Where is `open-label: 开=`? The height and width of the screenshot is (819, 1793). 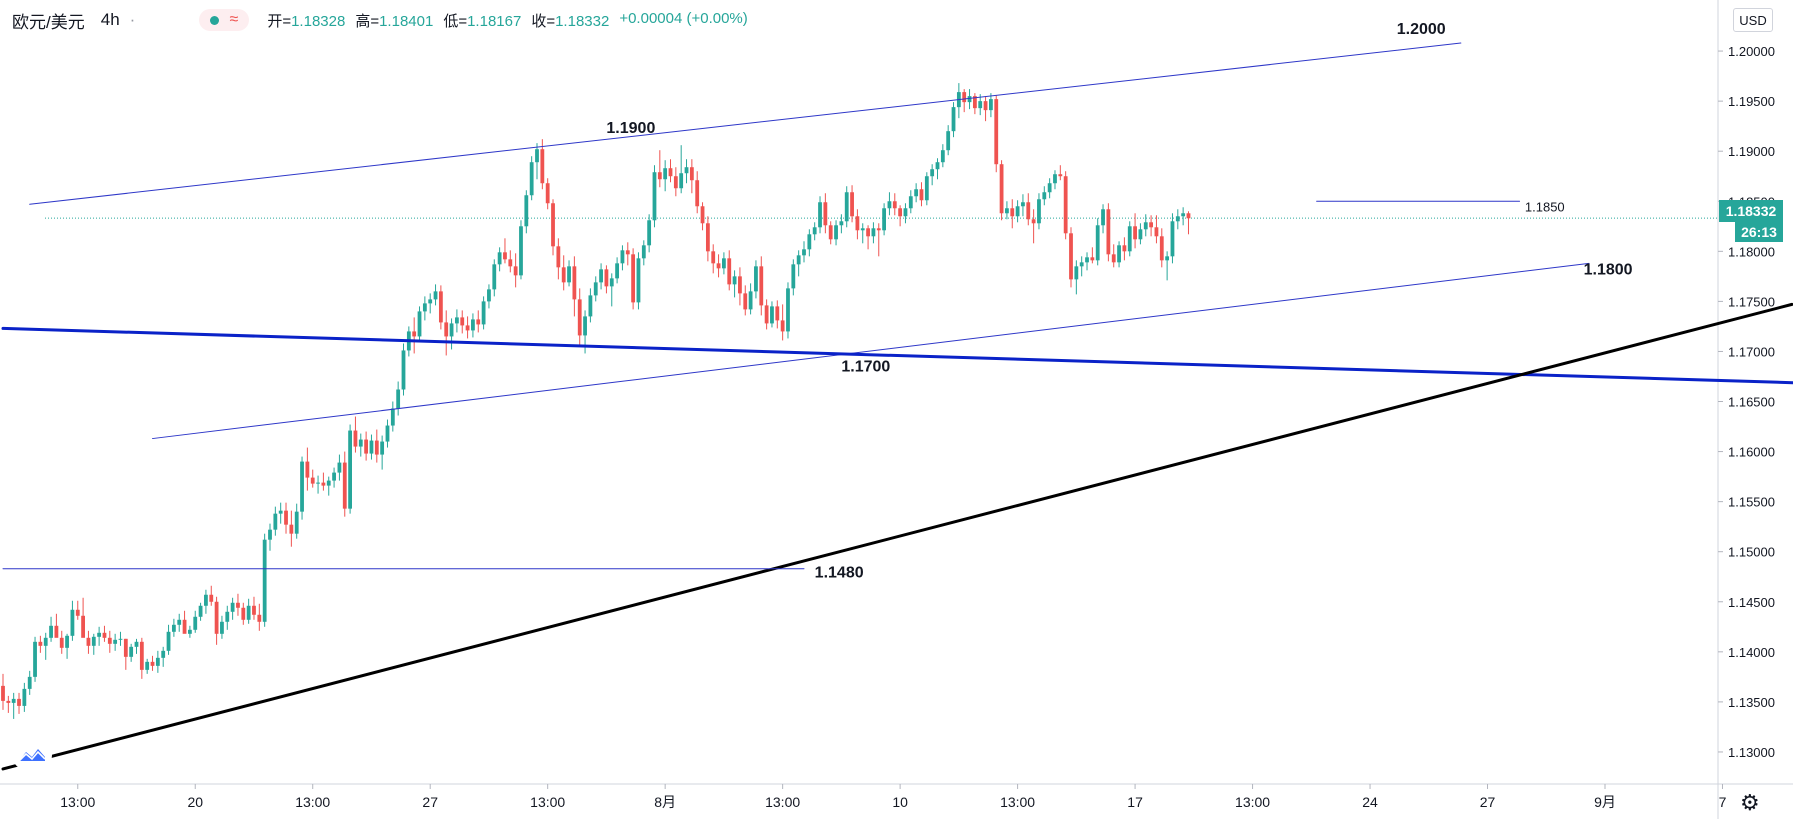
open-label: 开= is located at coordinates (279, 21).